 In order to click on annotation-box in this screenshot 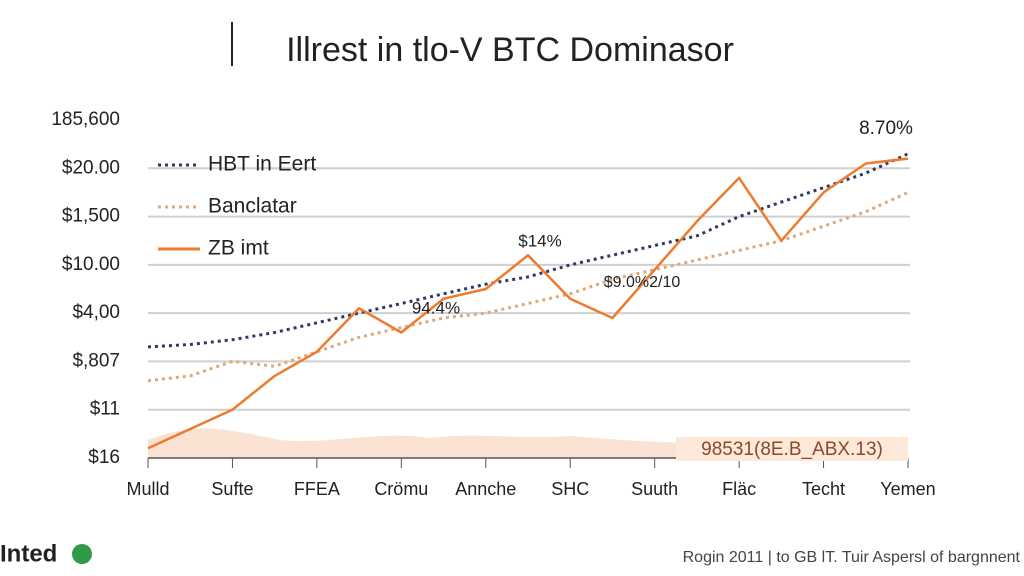, I will do `click(792, 449)`.